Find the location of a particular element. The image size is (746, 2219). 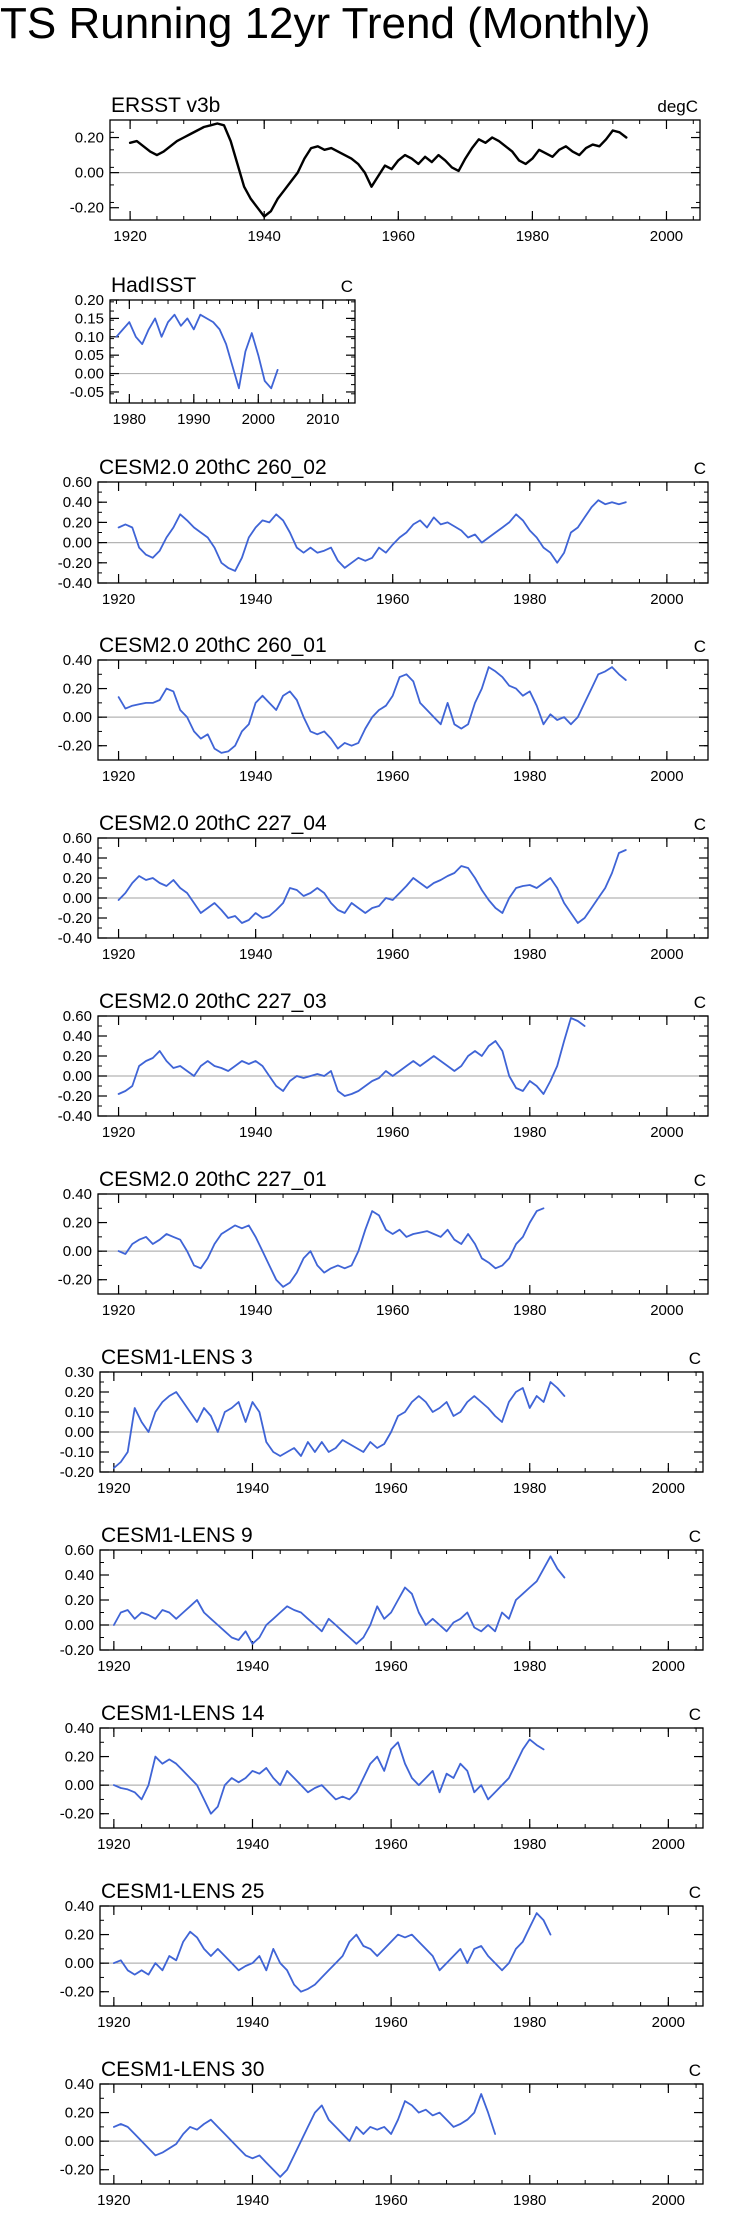

y-tick-label: -0.05 is located at coordinates (87, 392).